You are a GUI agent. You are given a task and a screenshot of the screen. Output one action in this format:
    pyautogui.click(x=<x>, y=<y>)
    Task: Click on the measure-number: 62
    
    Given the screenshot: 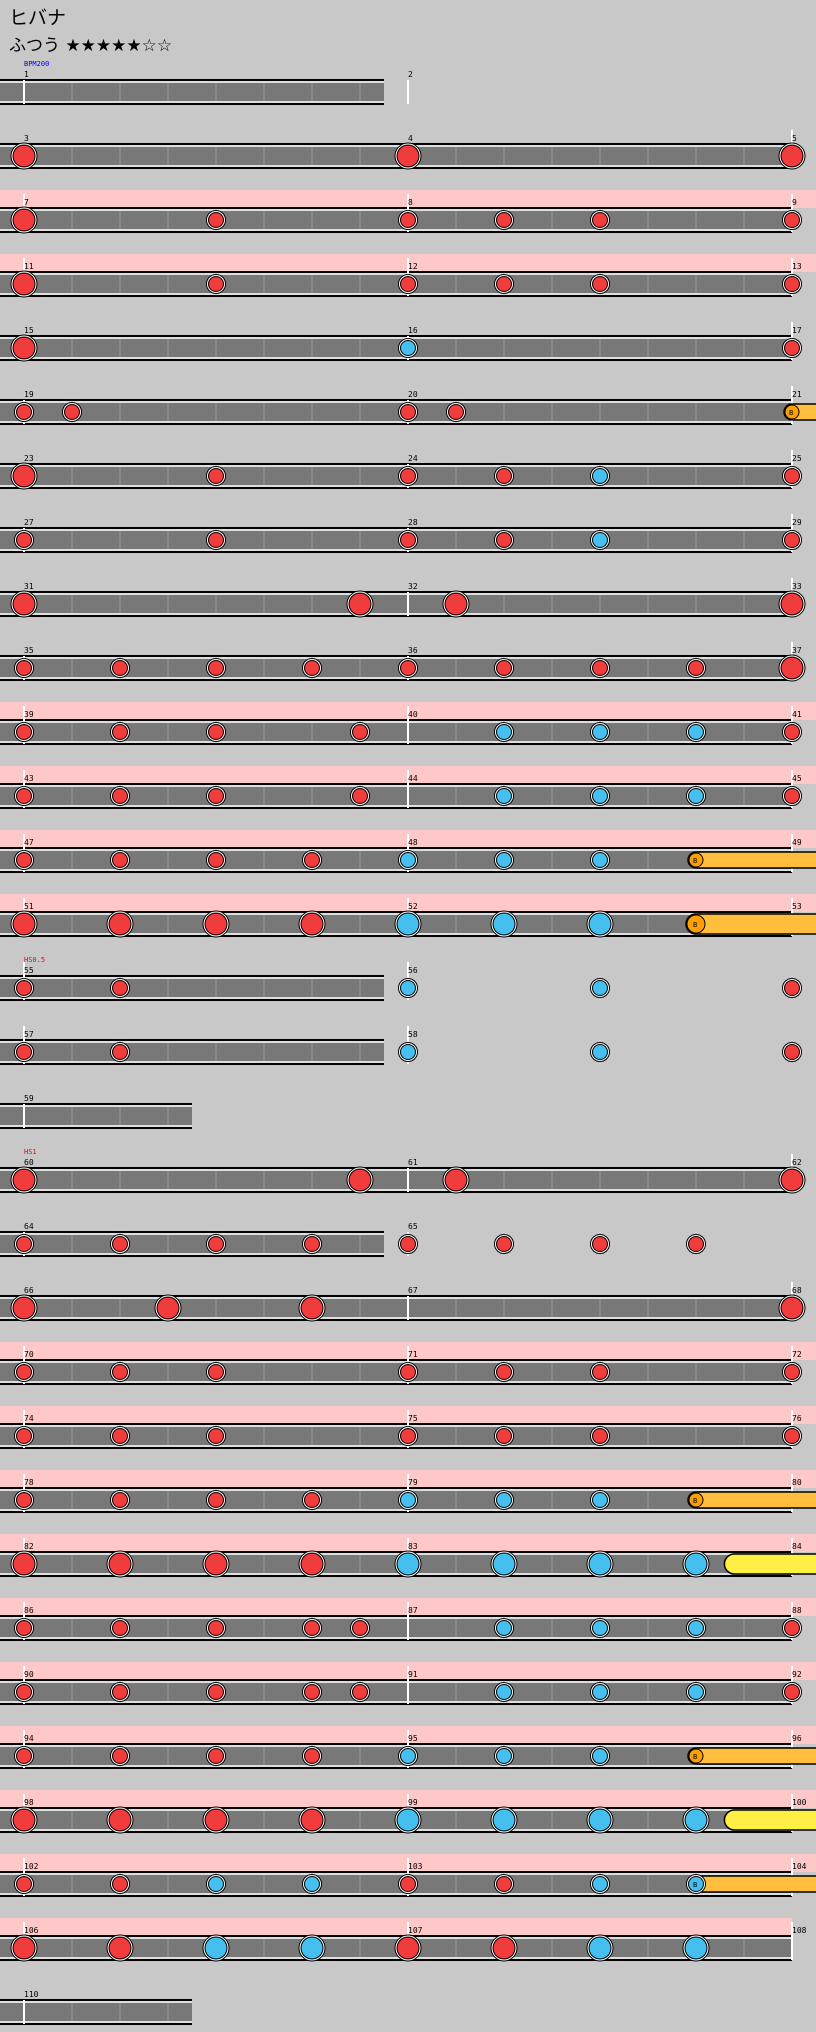 What is the action you would take?
    pyautogui.click(x=797, y=1162)
    